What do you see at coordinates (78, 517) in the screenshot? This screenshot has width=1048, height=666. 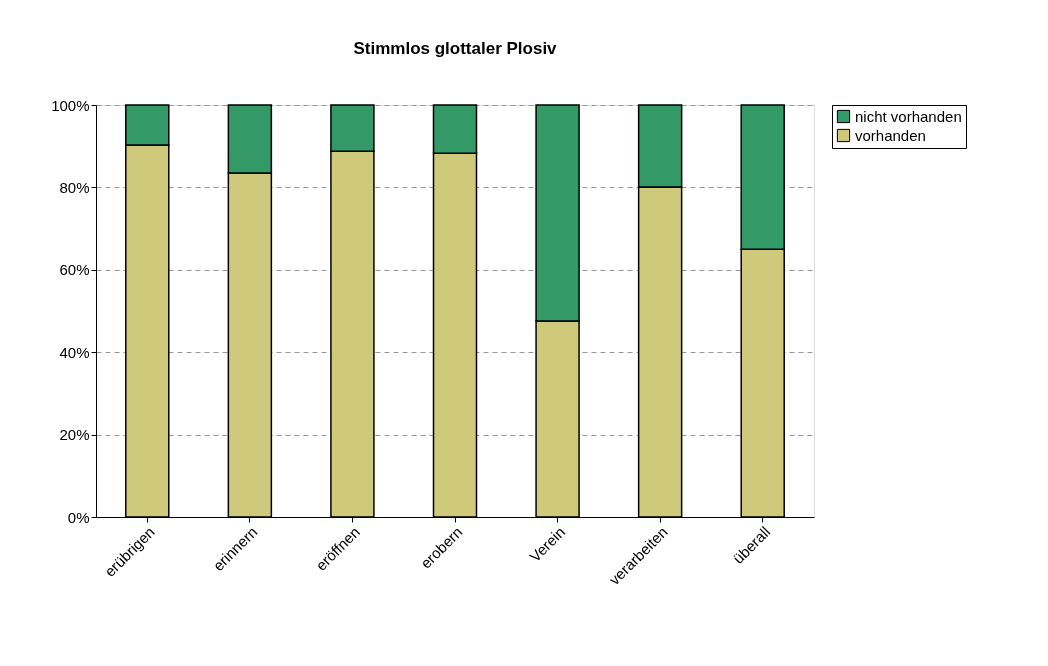 I see `y-tick-label: 0%` at bounding box center [78, 517].